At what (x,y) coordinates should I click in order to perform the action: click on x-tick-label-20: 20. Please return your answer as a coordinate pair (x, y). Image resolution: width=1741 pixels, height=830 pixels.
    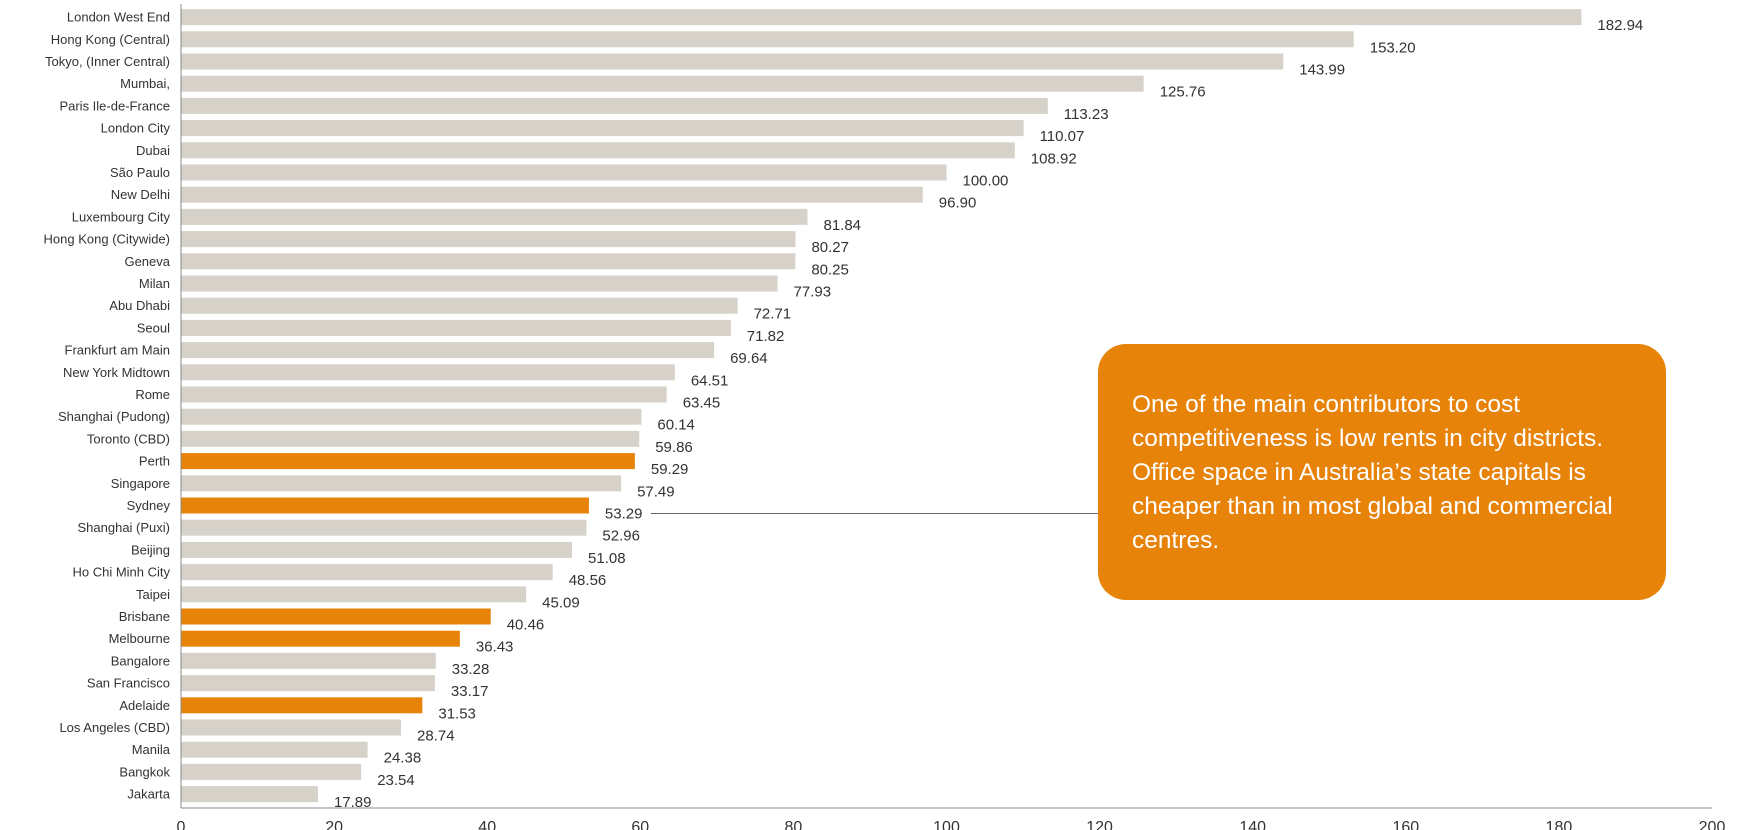
    Looking at the image, I should click on (334, 824).